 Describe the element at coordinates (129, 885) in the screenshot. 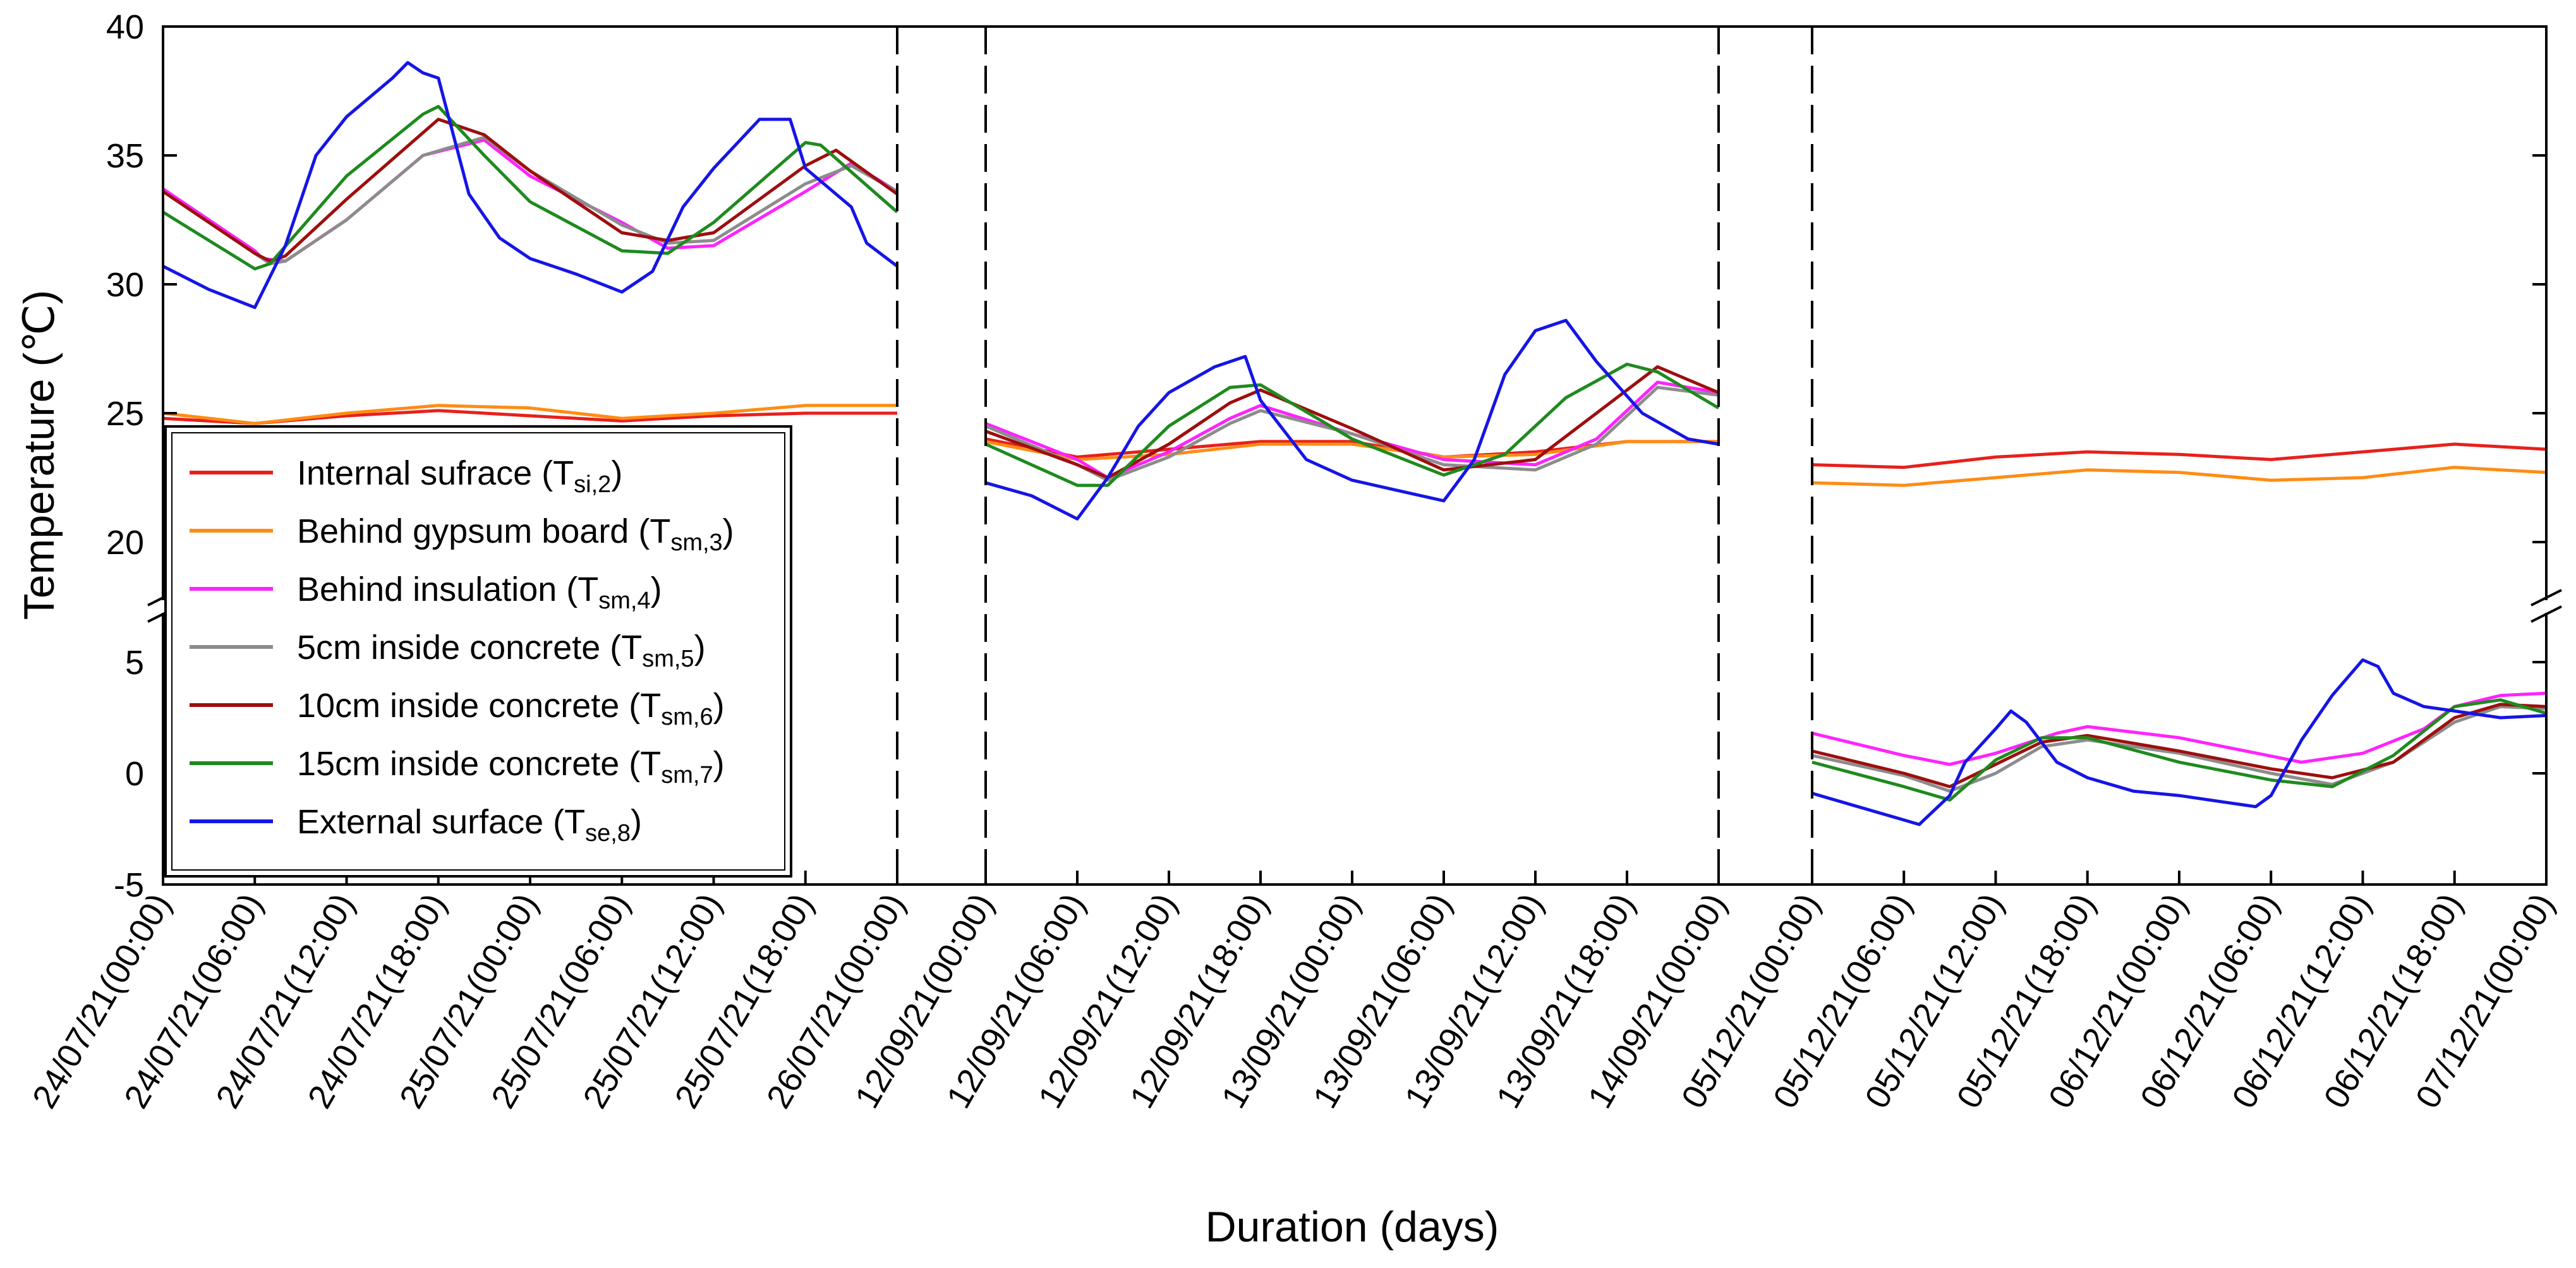

I see `y-tick-label: -5` at that location.